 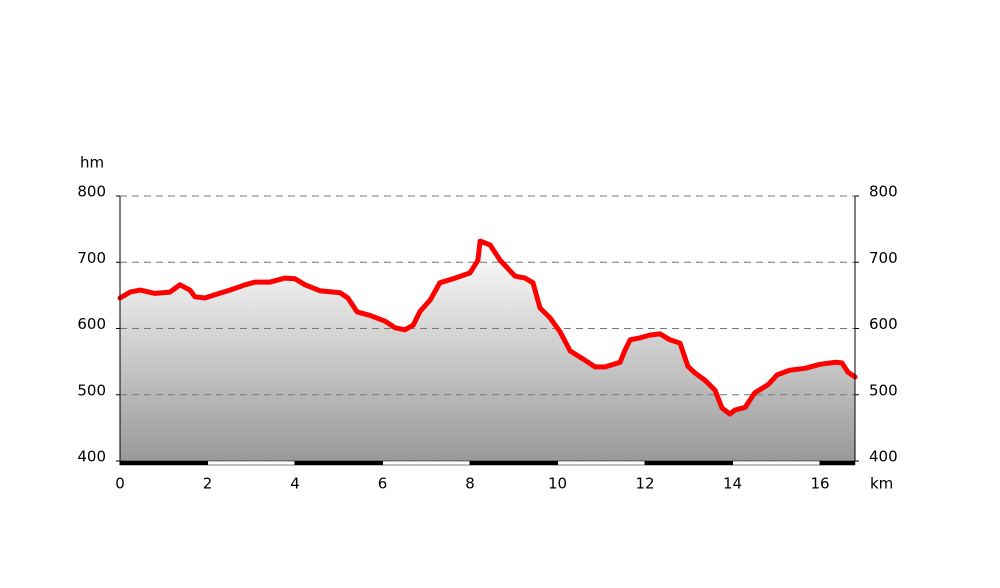 What do you see at coordinates (470, 484) in the screenshot?
I see `x-tick-label: 8` at bounding box center [470, 484].